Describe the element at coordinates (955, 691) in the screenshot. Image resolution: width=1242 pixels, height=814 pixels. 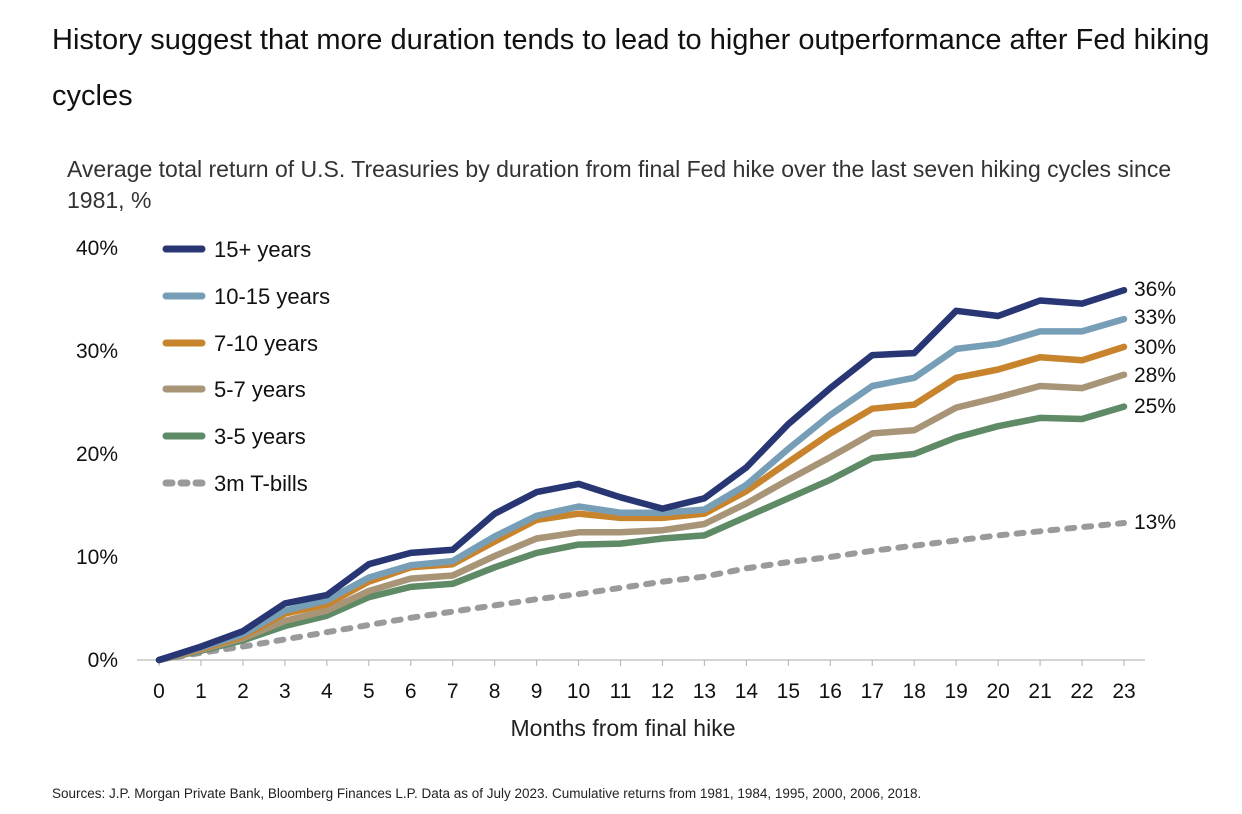
I see `x-tick-label: 19` at that location.